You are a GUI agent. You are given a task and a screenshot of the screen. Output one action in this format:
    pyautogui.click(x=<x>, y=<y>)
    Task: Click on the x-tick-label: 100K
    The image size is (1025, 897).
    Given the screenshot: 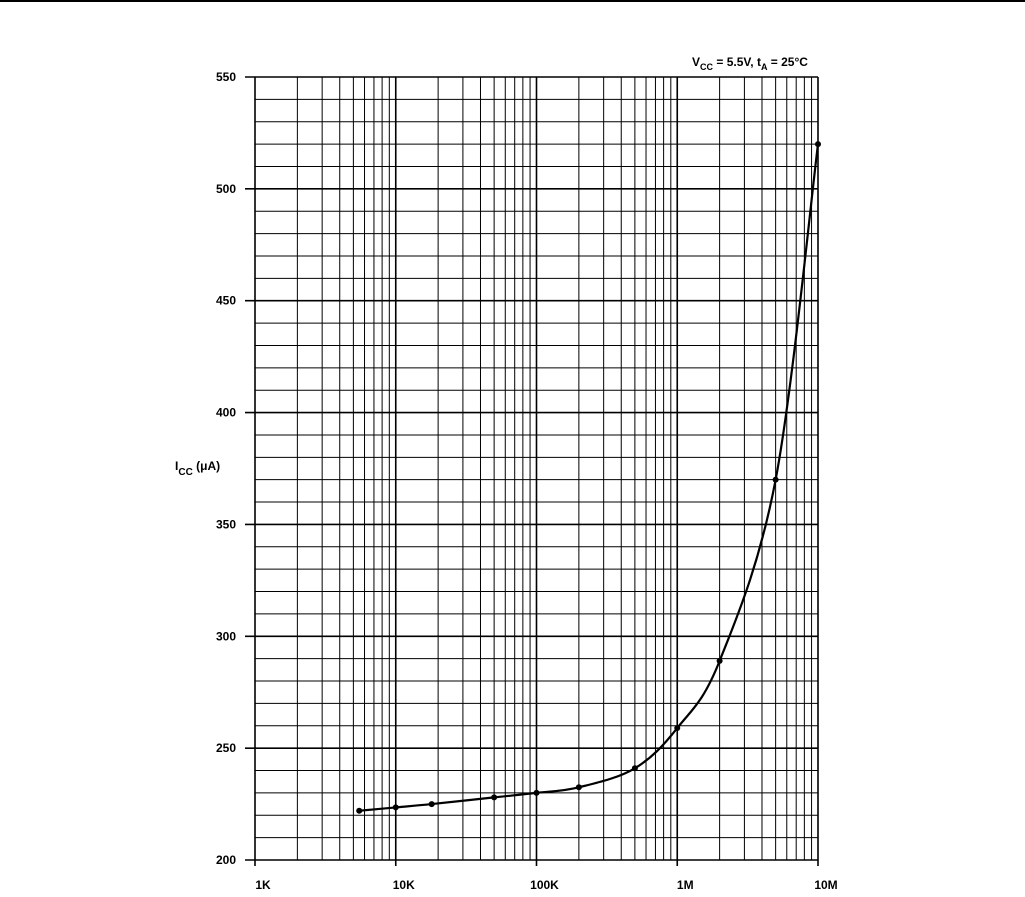 What is the action you would take?
    pyautogui.click(x=544, y=885)
    